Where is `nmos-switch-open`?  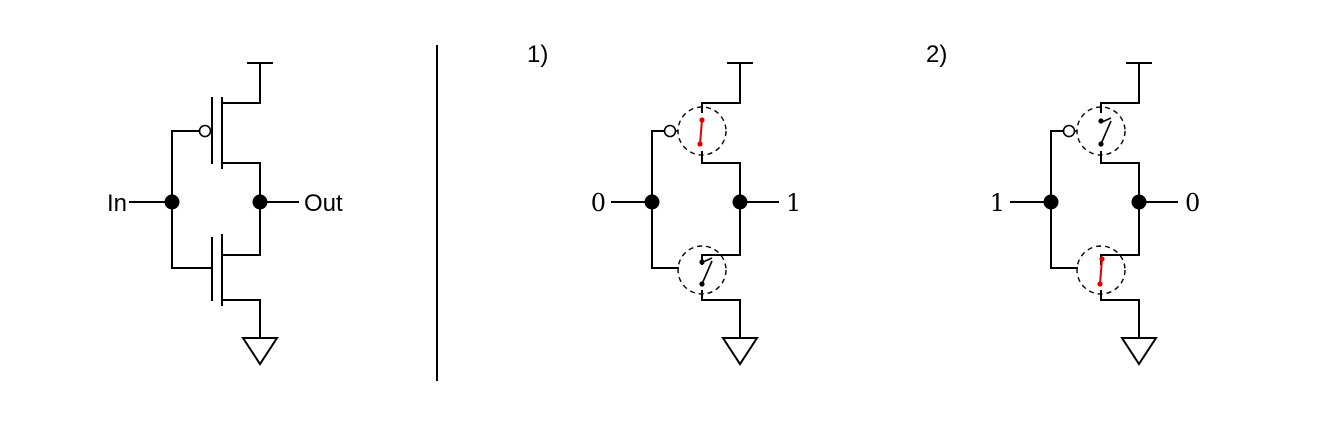 nmos-switch-open is located at coordinates (707, 272).